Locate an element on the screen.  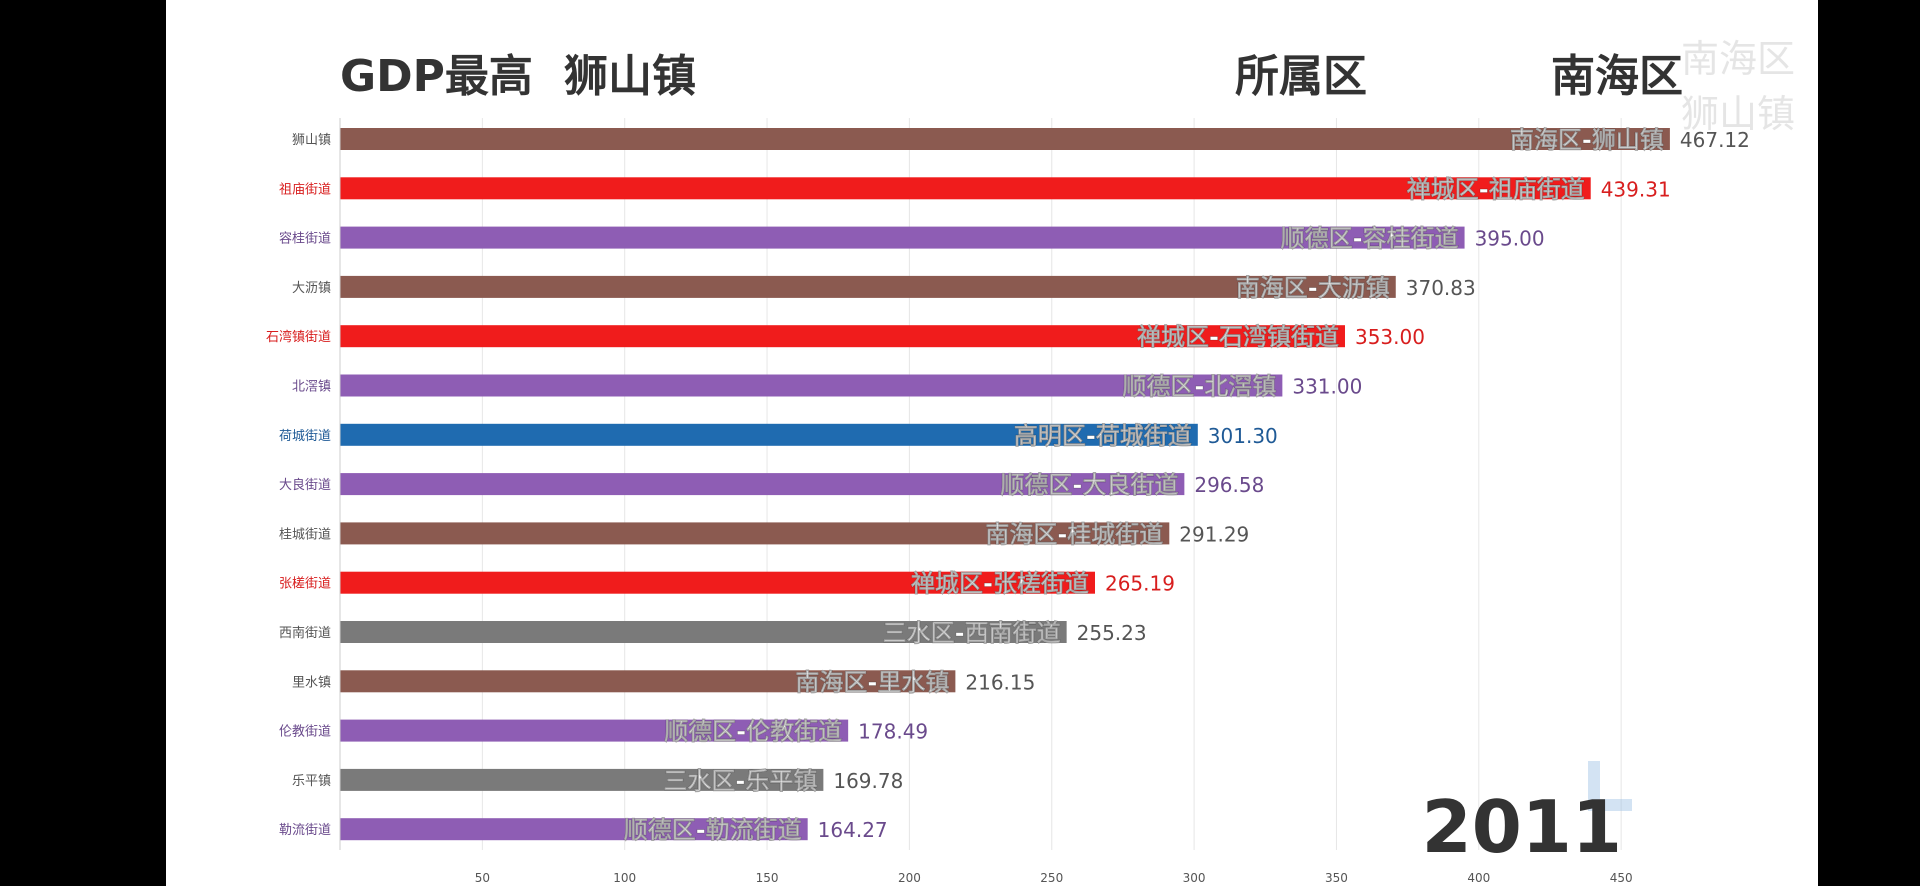
title-district-label: 所属区 is located at coordinates (1301, 76).